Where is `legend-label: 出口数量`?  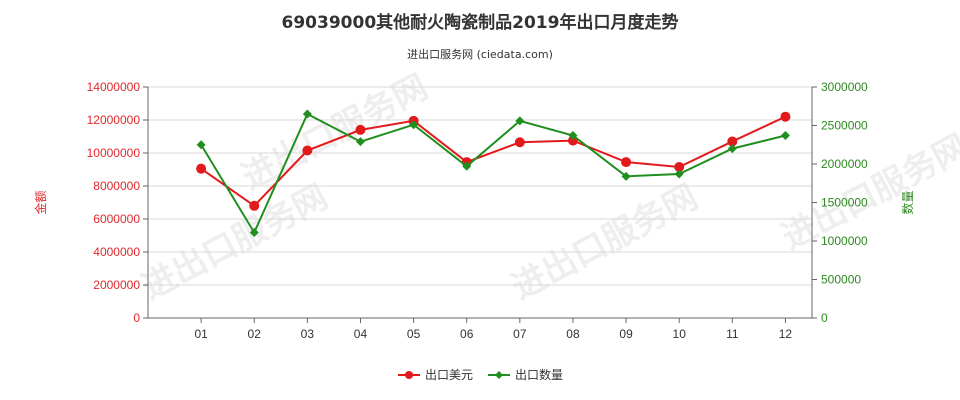 legend-label: 出口数量 is located at coordinates (539, 374).